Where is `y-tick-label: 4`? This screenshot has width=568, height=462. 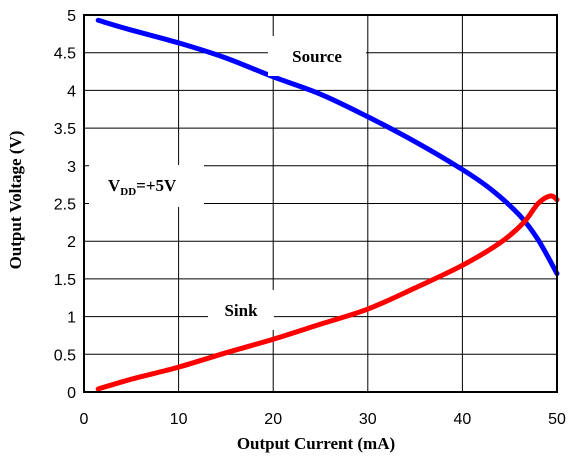 y-tick-label: 4 is located at coordinates (71, 91).